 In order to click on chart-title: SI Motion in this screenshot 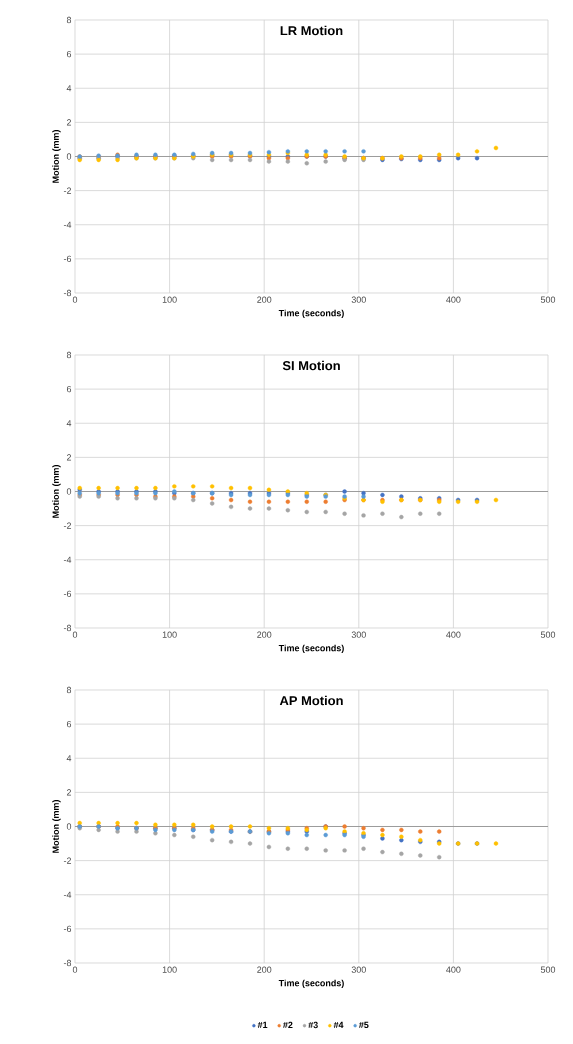, I will do `click(311, 365)`.